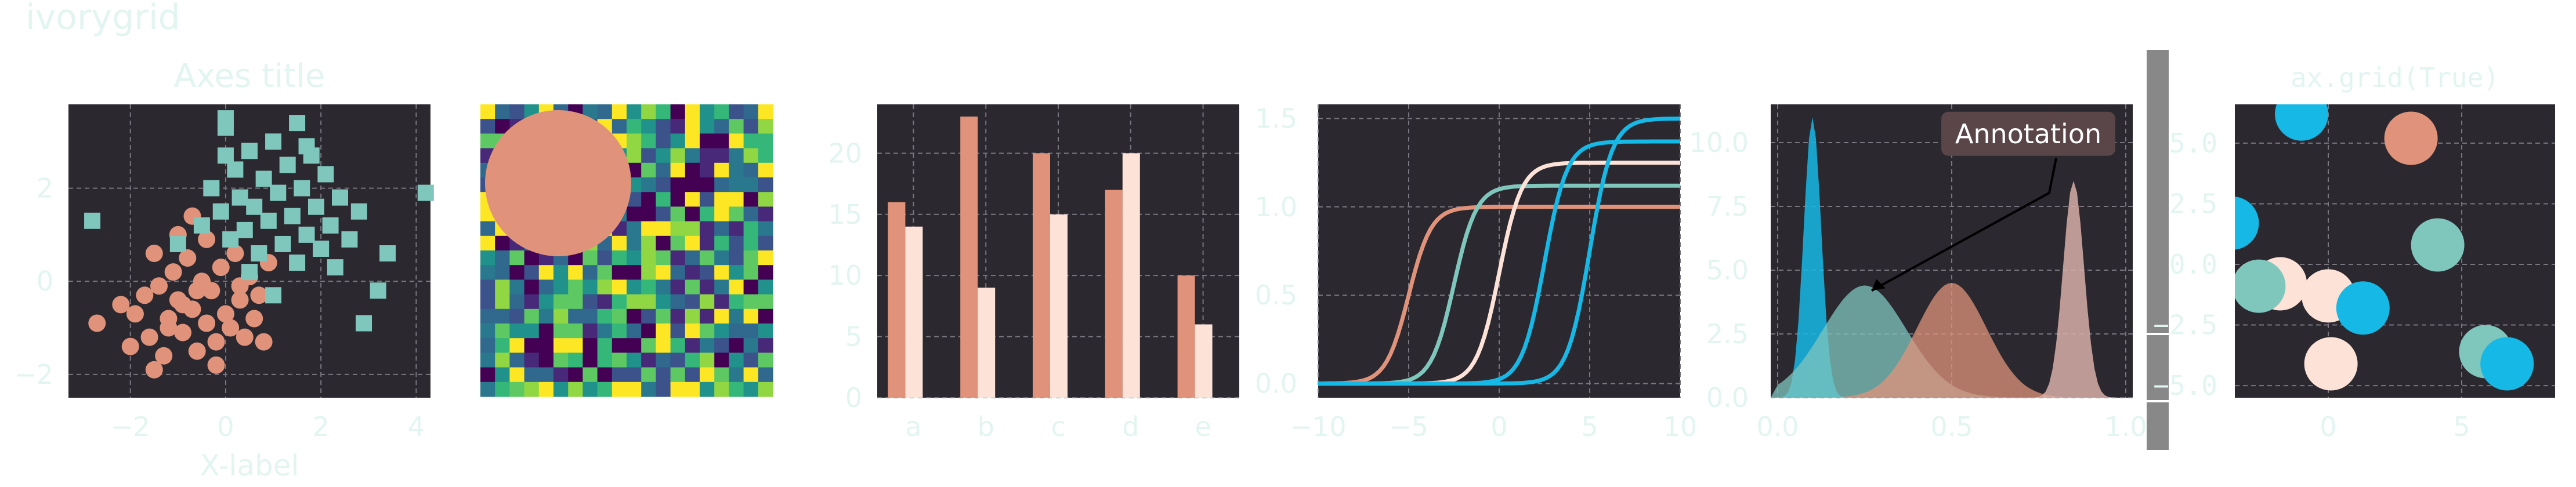  Describe the element at coordinates (249, 466) in the screenshot. I see `scatter-xlabel: X-label` at that location.